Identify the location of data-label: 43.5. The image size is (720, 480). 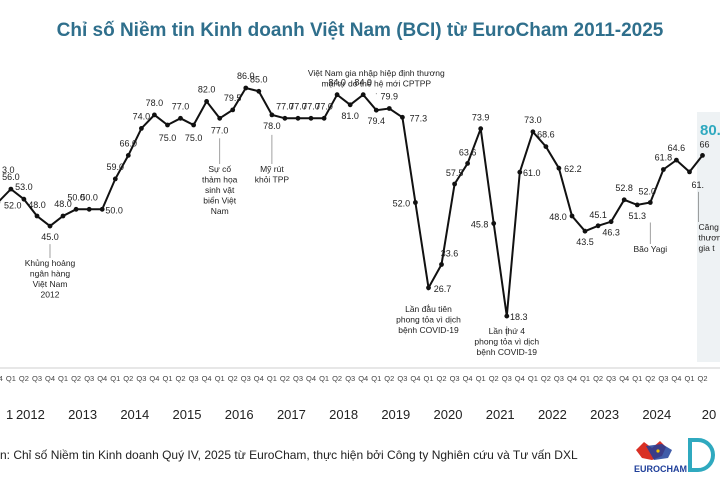
(585, 242).